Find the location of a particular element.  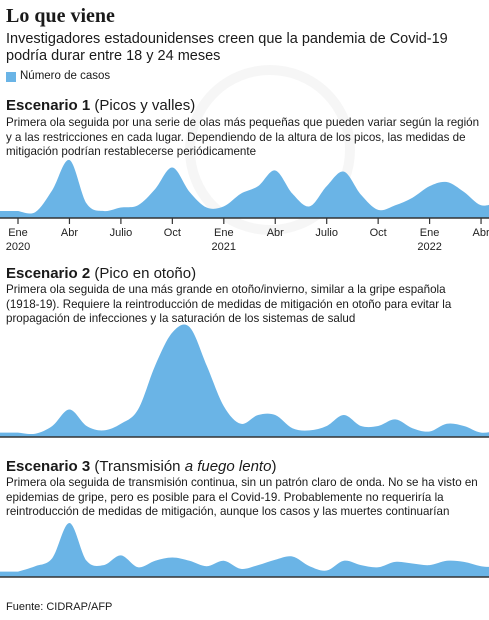

legend-label: Número de casos is located at coordinates (65, 76).